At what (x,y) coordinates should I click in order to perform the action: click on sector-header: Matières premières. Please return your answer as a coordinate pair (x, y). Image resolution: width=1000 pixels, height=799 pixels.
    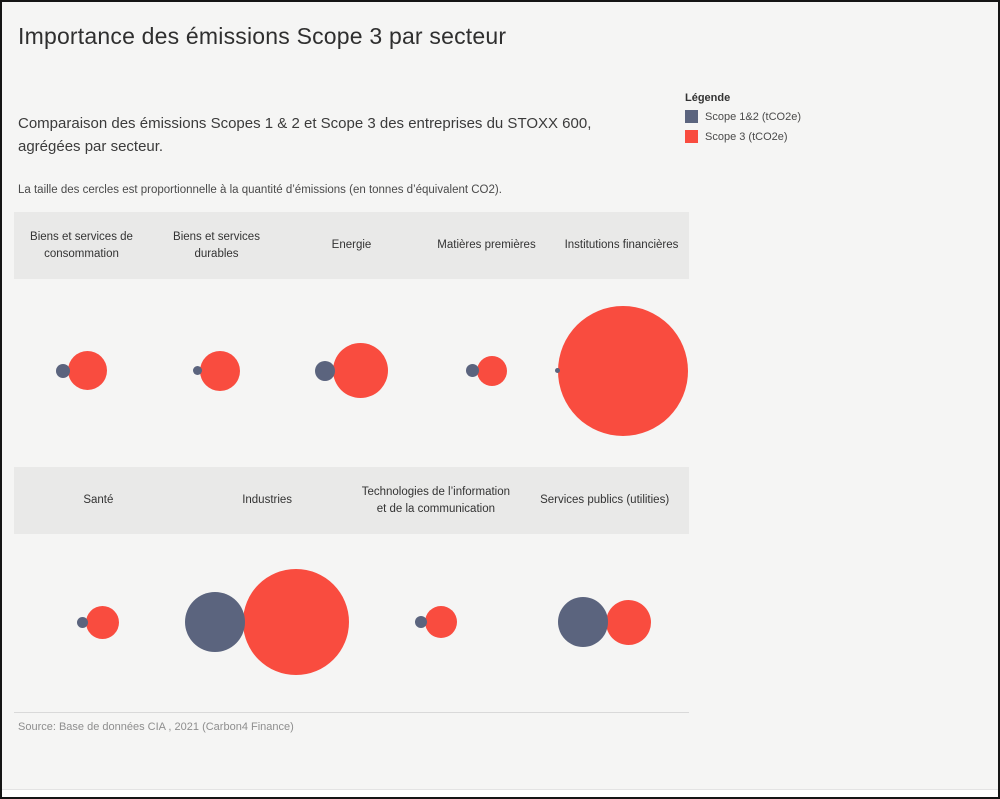
    Looking at the image, I should click on (486, 245).